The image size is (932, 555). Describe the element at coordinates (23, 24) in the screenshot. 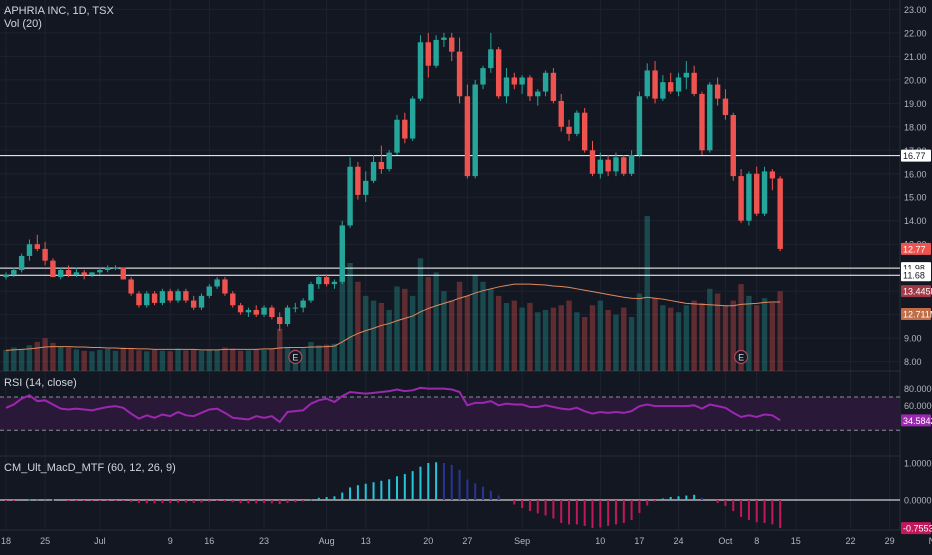

I see `volume-legend: Vol (20)` at that location.